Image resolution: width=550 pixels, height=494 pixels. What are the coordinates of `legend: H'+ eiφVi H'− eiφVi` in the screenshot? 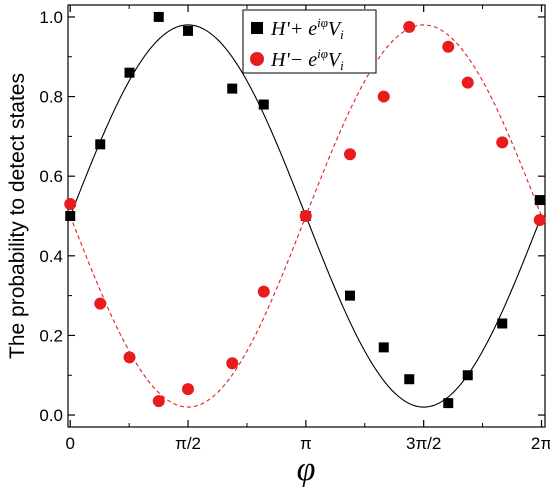 It's located at (309, 41).